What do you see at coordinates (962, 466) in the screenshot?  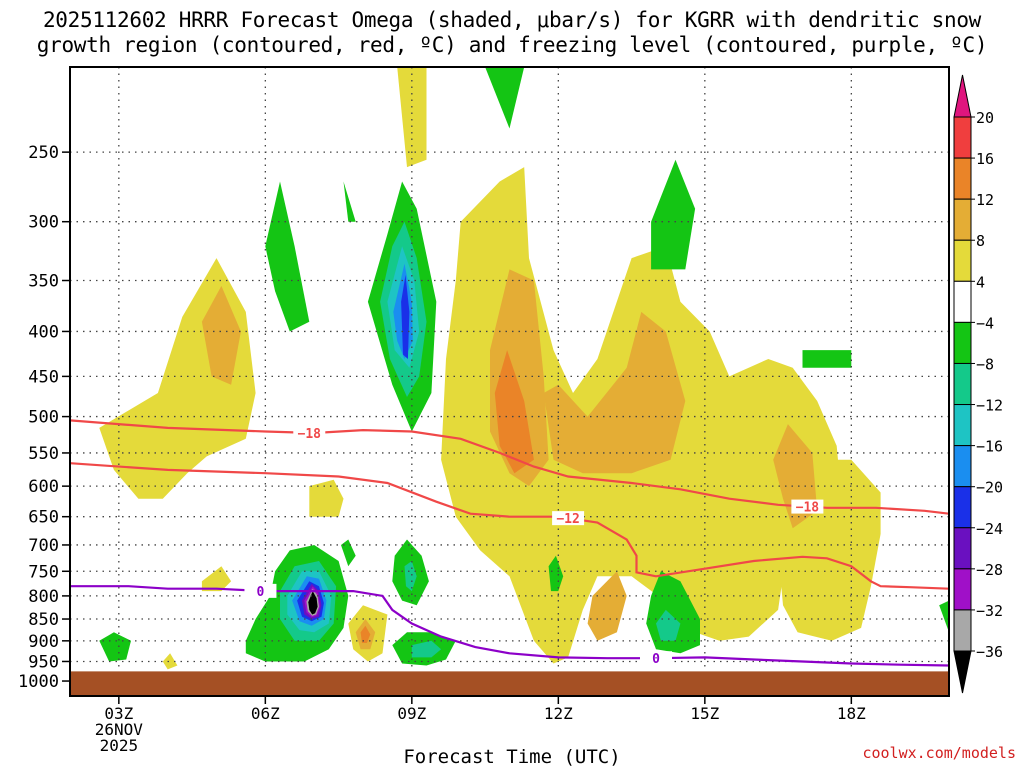 I see `colorbar-bin-m20_m16` at bounding box center [962, 466].